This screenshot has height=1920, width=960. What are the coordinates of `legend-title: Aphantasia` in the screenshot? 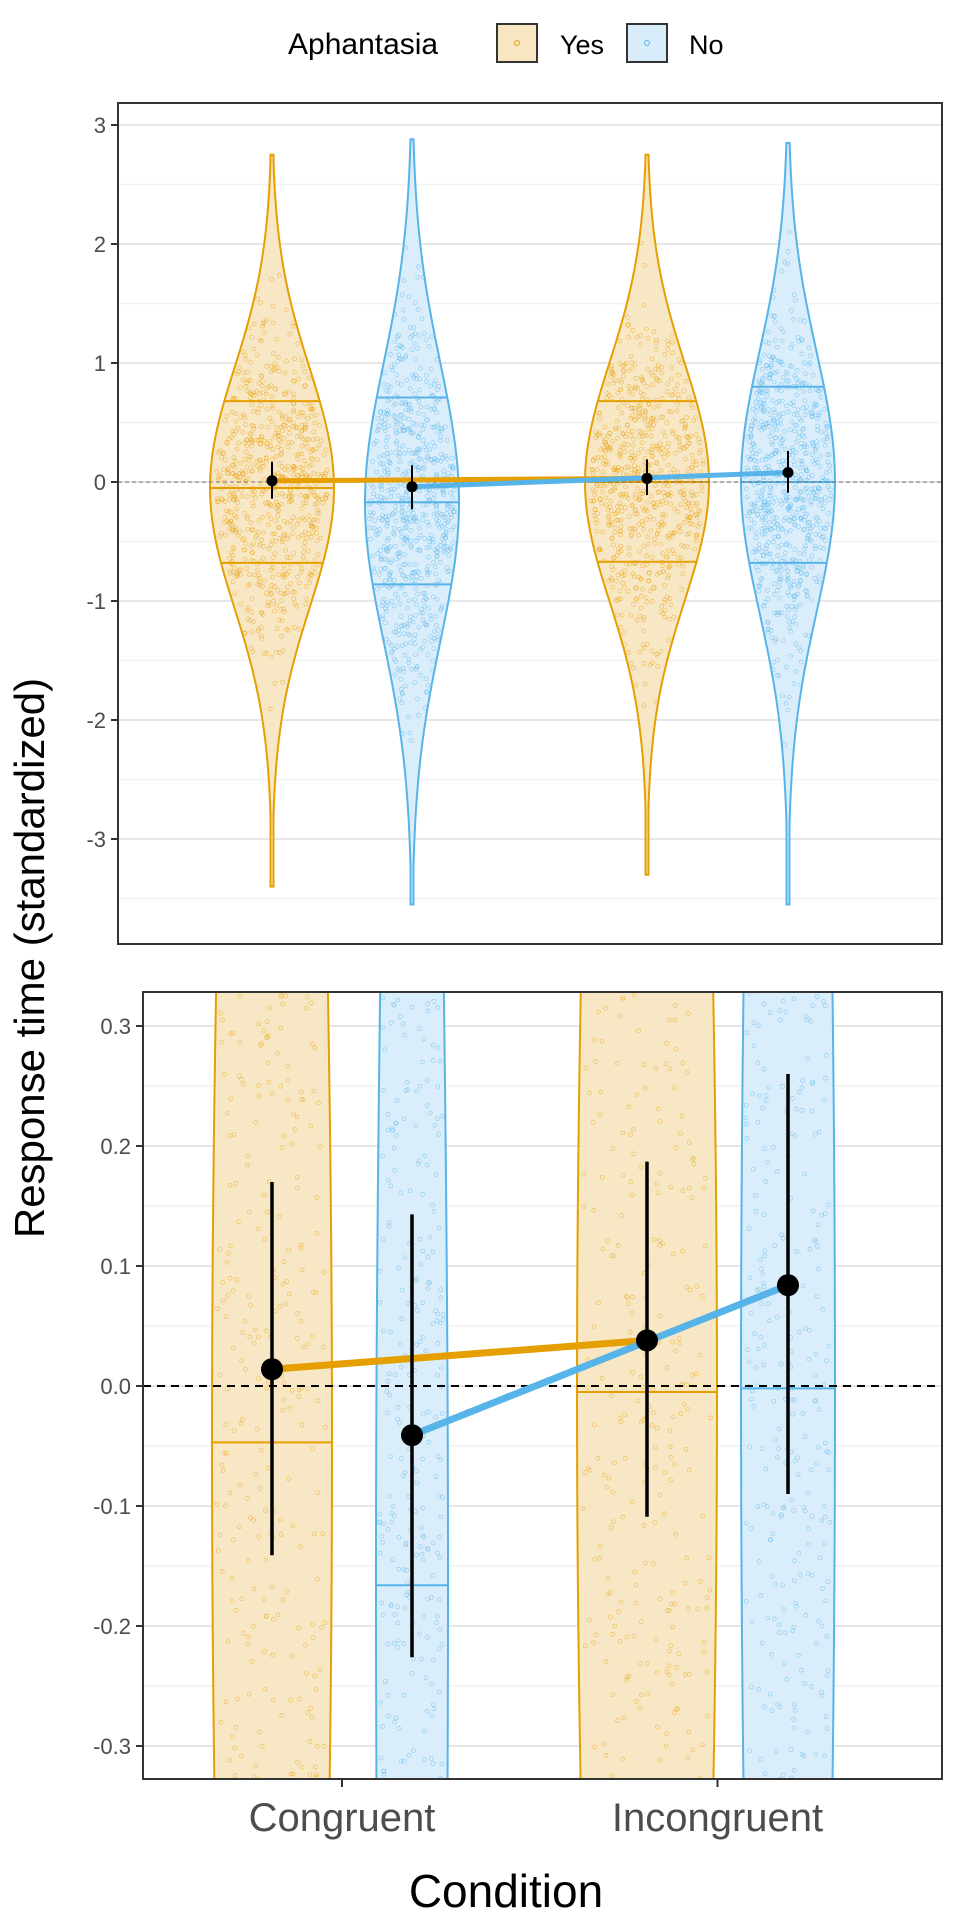 It's located at (363, 44).